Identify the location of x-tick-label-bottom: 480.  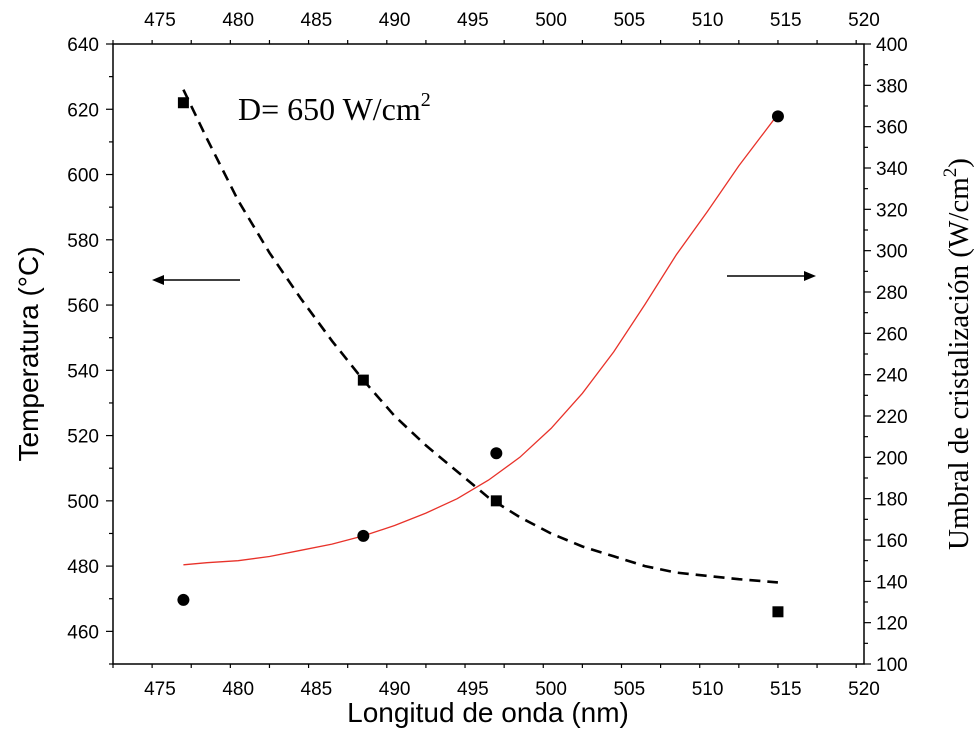
(238, 689).